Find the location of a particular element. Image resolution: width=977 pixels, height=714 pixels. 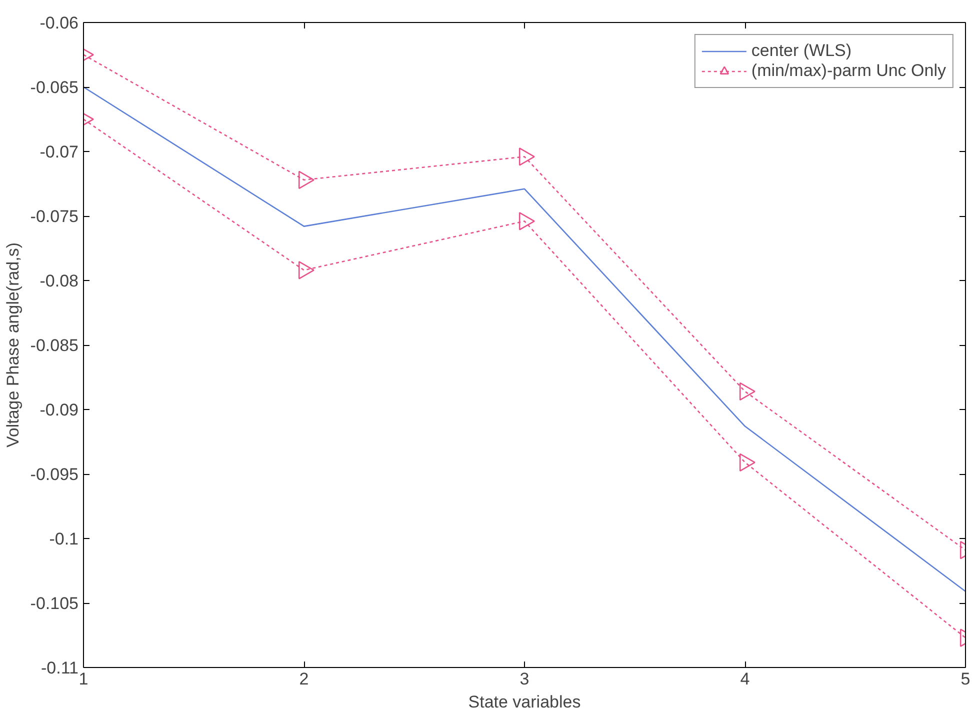

y-tick-label: -0.1 is located at coordinates (64, 539).